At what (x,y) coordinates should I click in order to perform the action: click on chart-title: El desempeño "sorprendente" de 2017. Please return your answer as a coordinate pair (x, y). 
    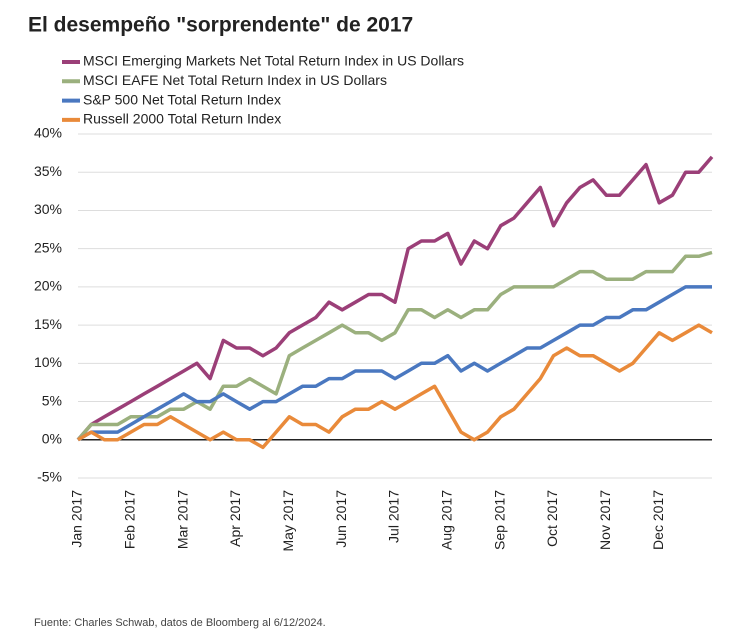
    Looking at the image, I should click on (220, 25).